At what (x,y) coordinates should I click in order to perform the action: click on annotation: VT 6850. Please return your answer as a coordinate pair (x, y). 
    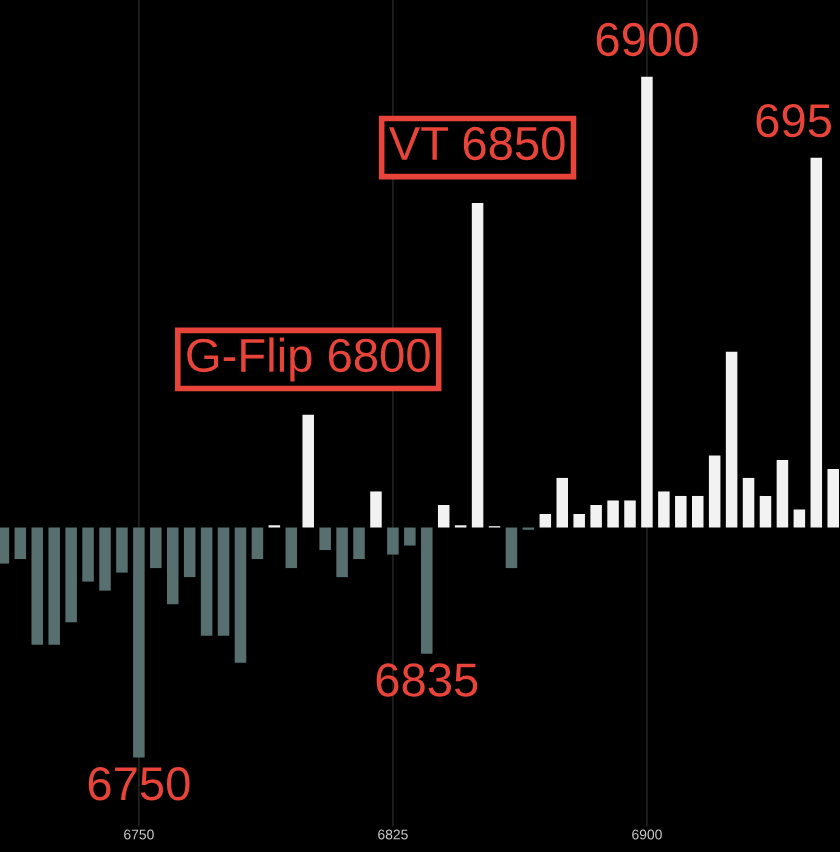
    Looking at the image, I should click on (476, 143).